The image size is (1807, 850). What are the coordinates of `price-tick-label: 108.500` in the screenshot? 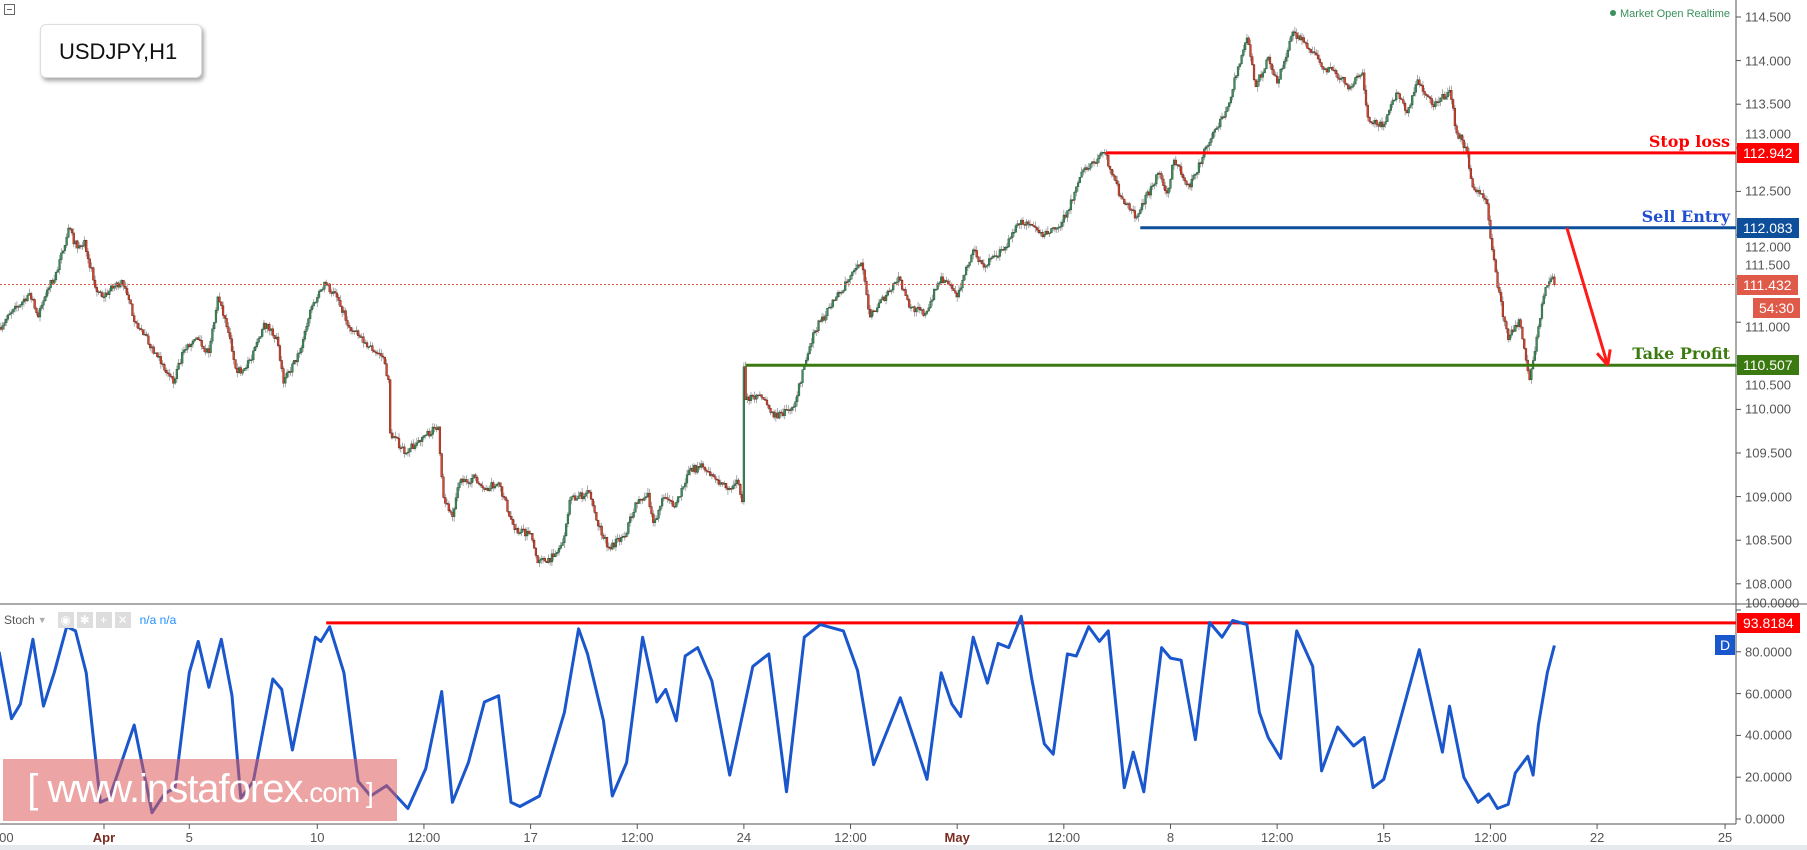 It's located at (1768, 540).